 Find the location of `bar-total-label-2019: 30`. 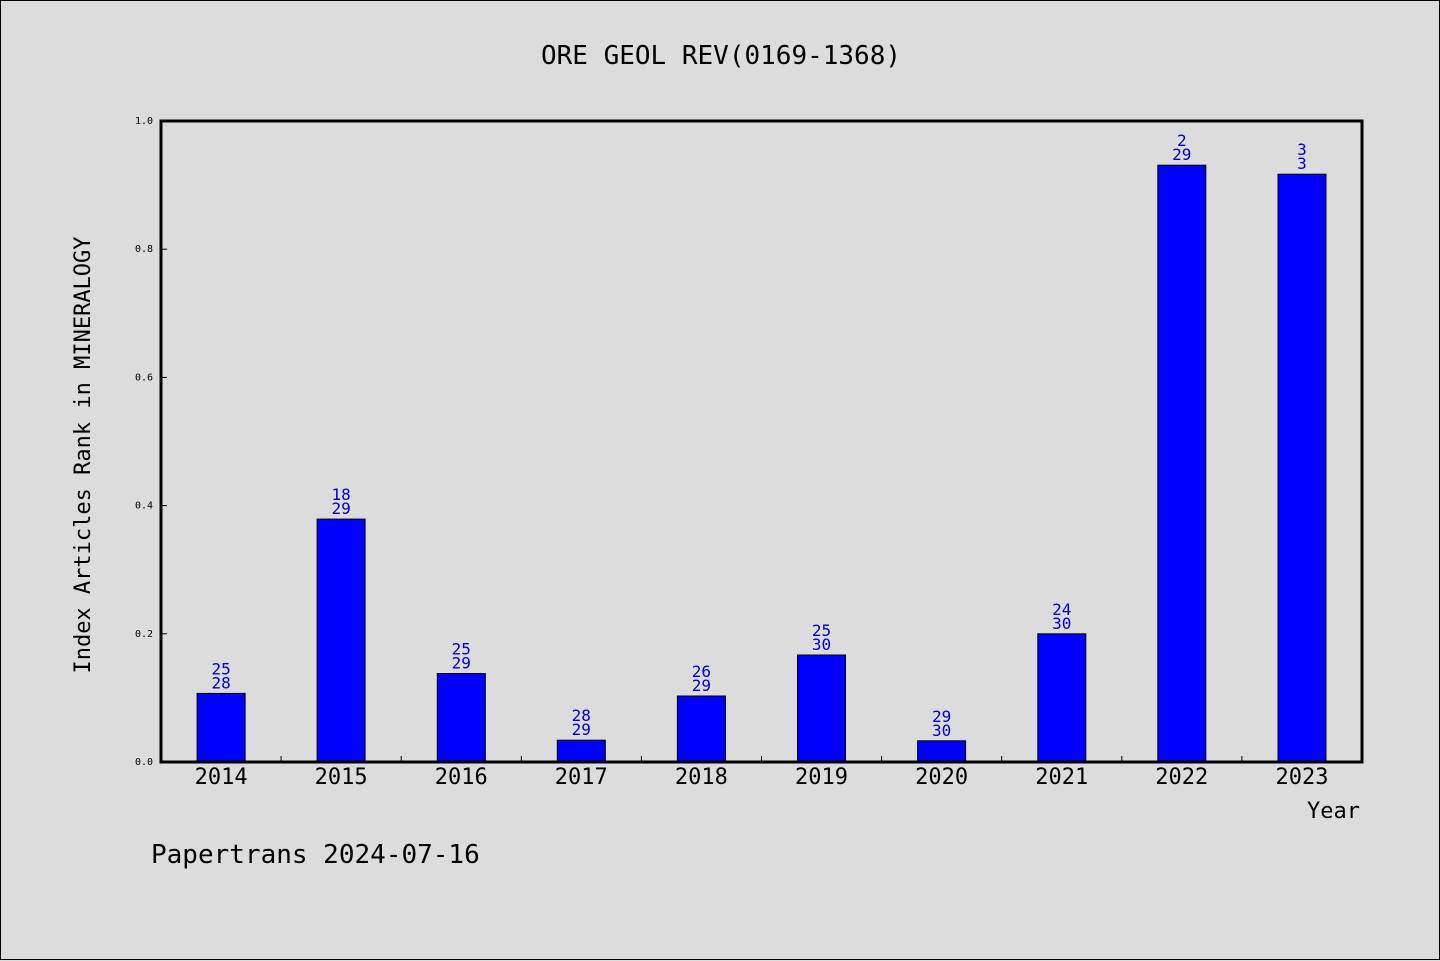

bar-total-label-2019: 30 is located at coordinates (821, 644).